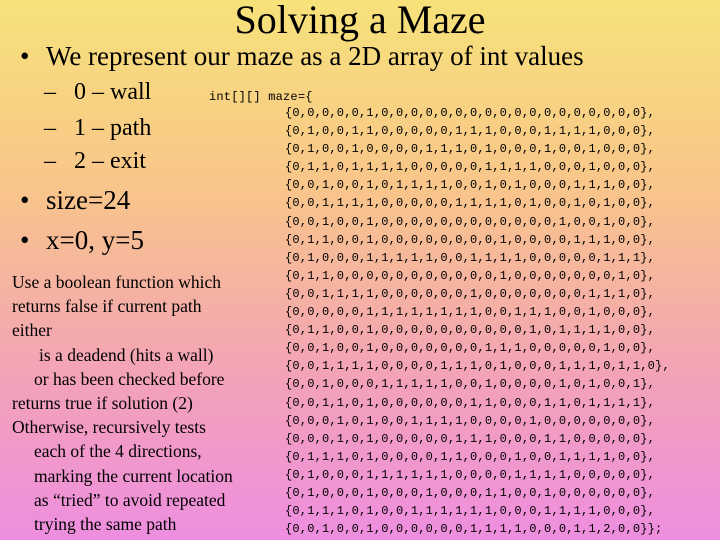 The image size is (720, 540). What do you see at coordinates (113, 128) in the screenshot?
I see `legend-path-text: 1 – path` at bounding box center [113, 128].